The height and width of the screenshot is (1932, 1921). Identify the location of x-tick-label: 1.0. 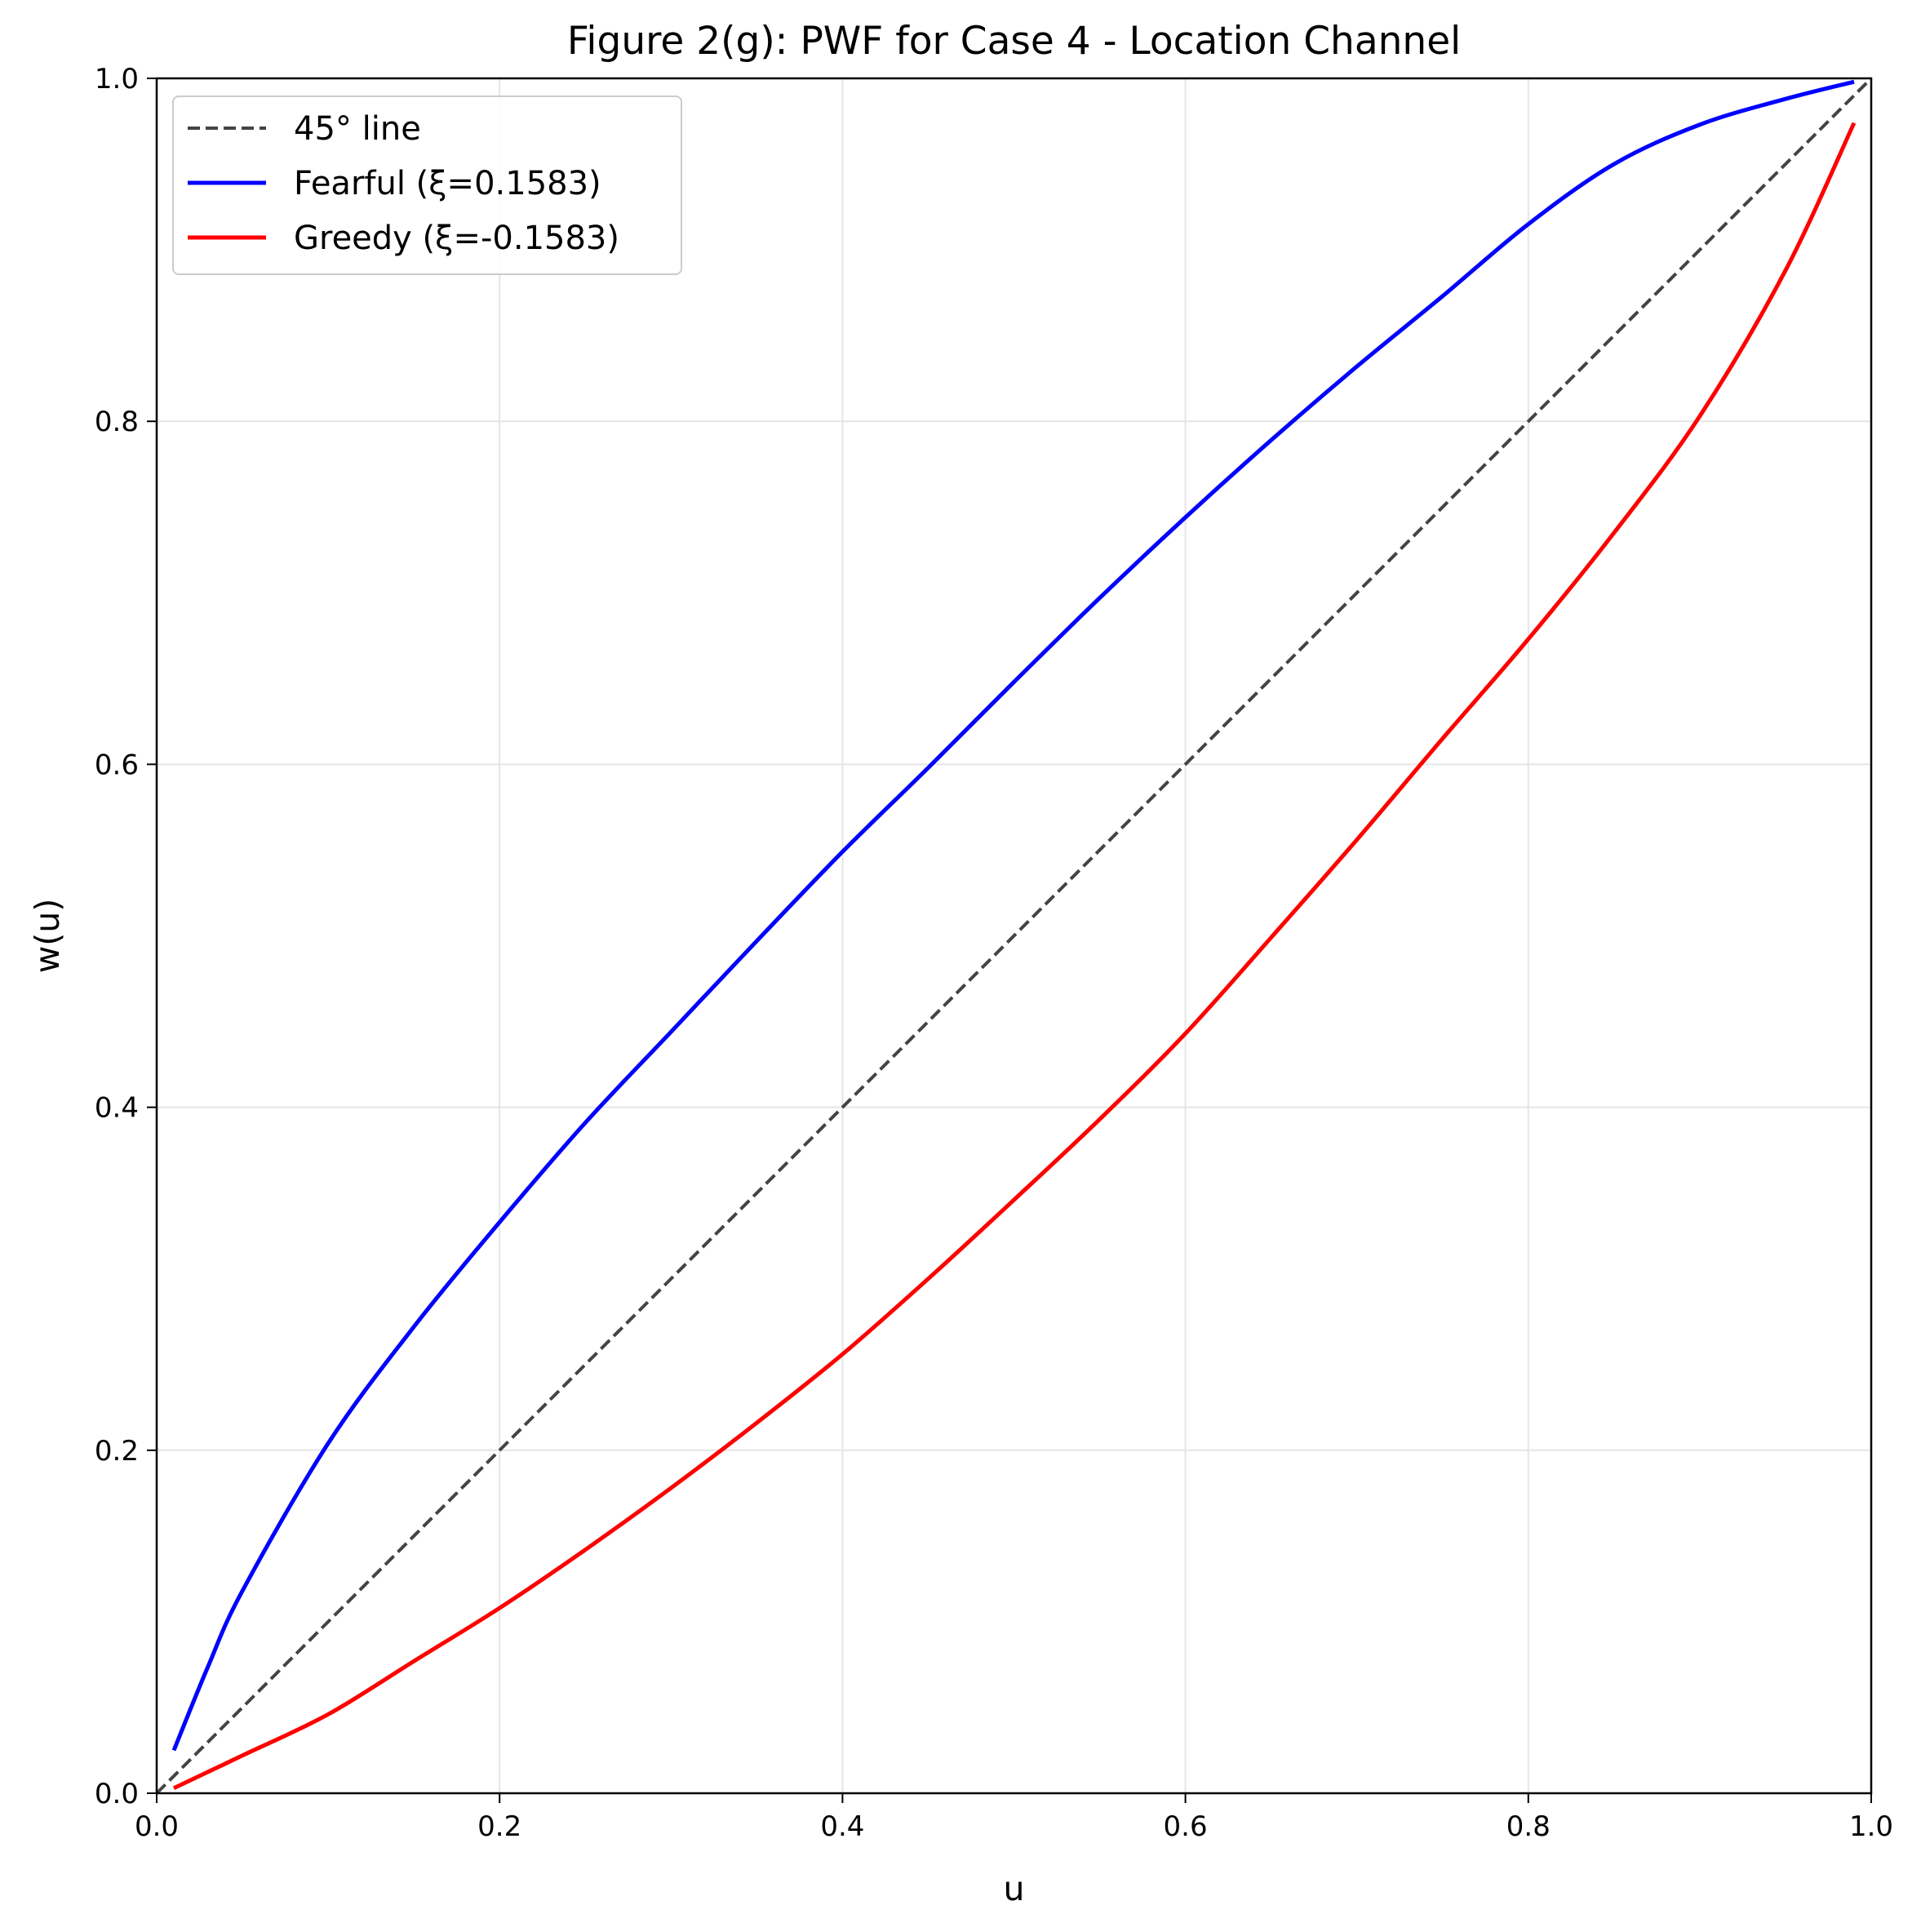
(1871, 1826).